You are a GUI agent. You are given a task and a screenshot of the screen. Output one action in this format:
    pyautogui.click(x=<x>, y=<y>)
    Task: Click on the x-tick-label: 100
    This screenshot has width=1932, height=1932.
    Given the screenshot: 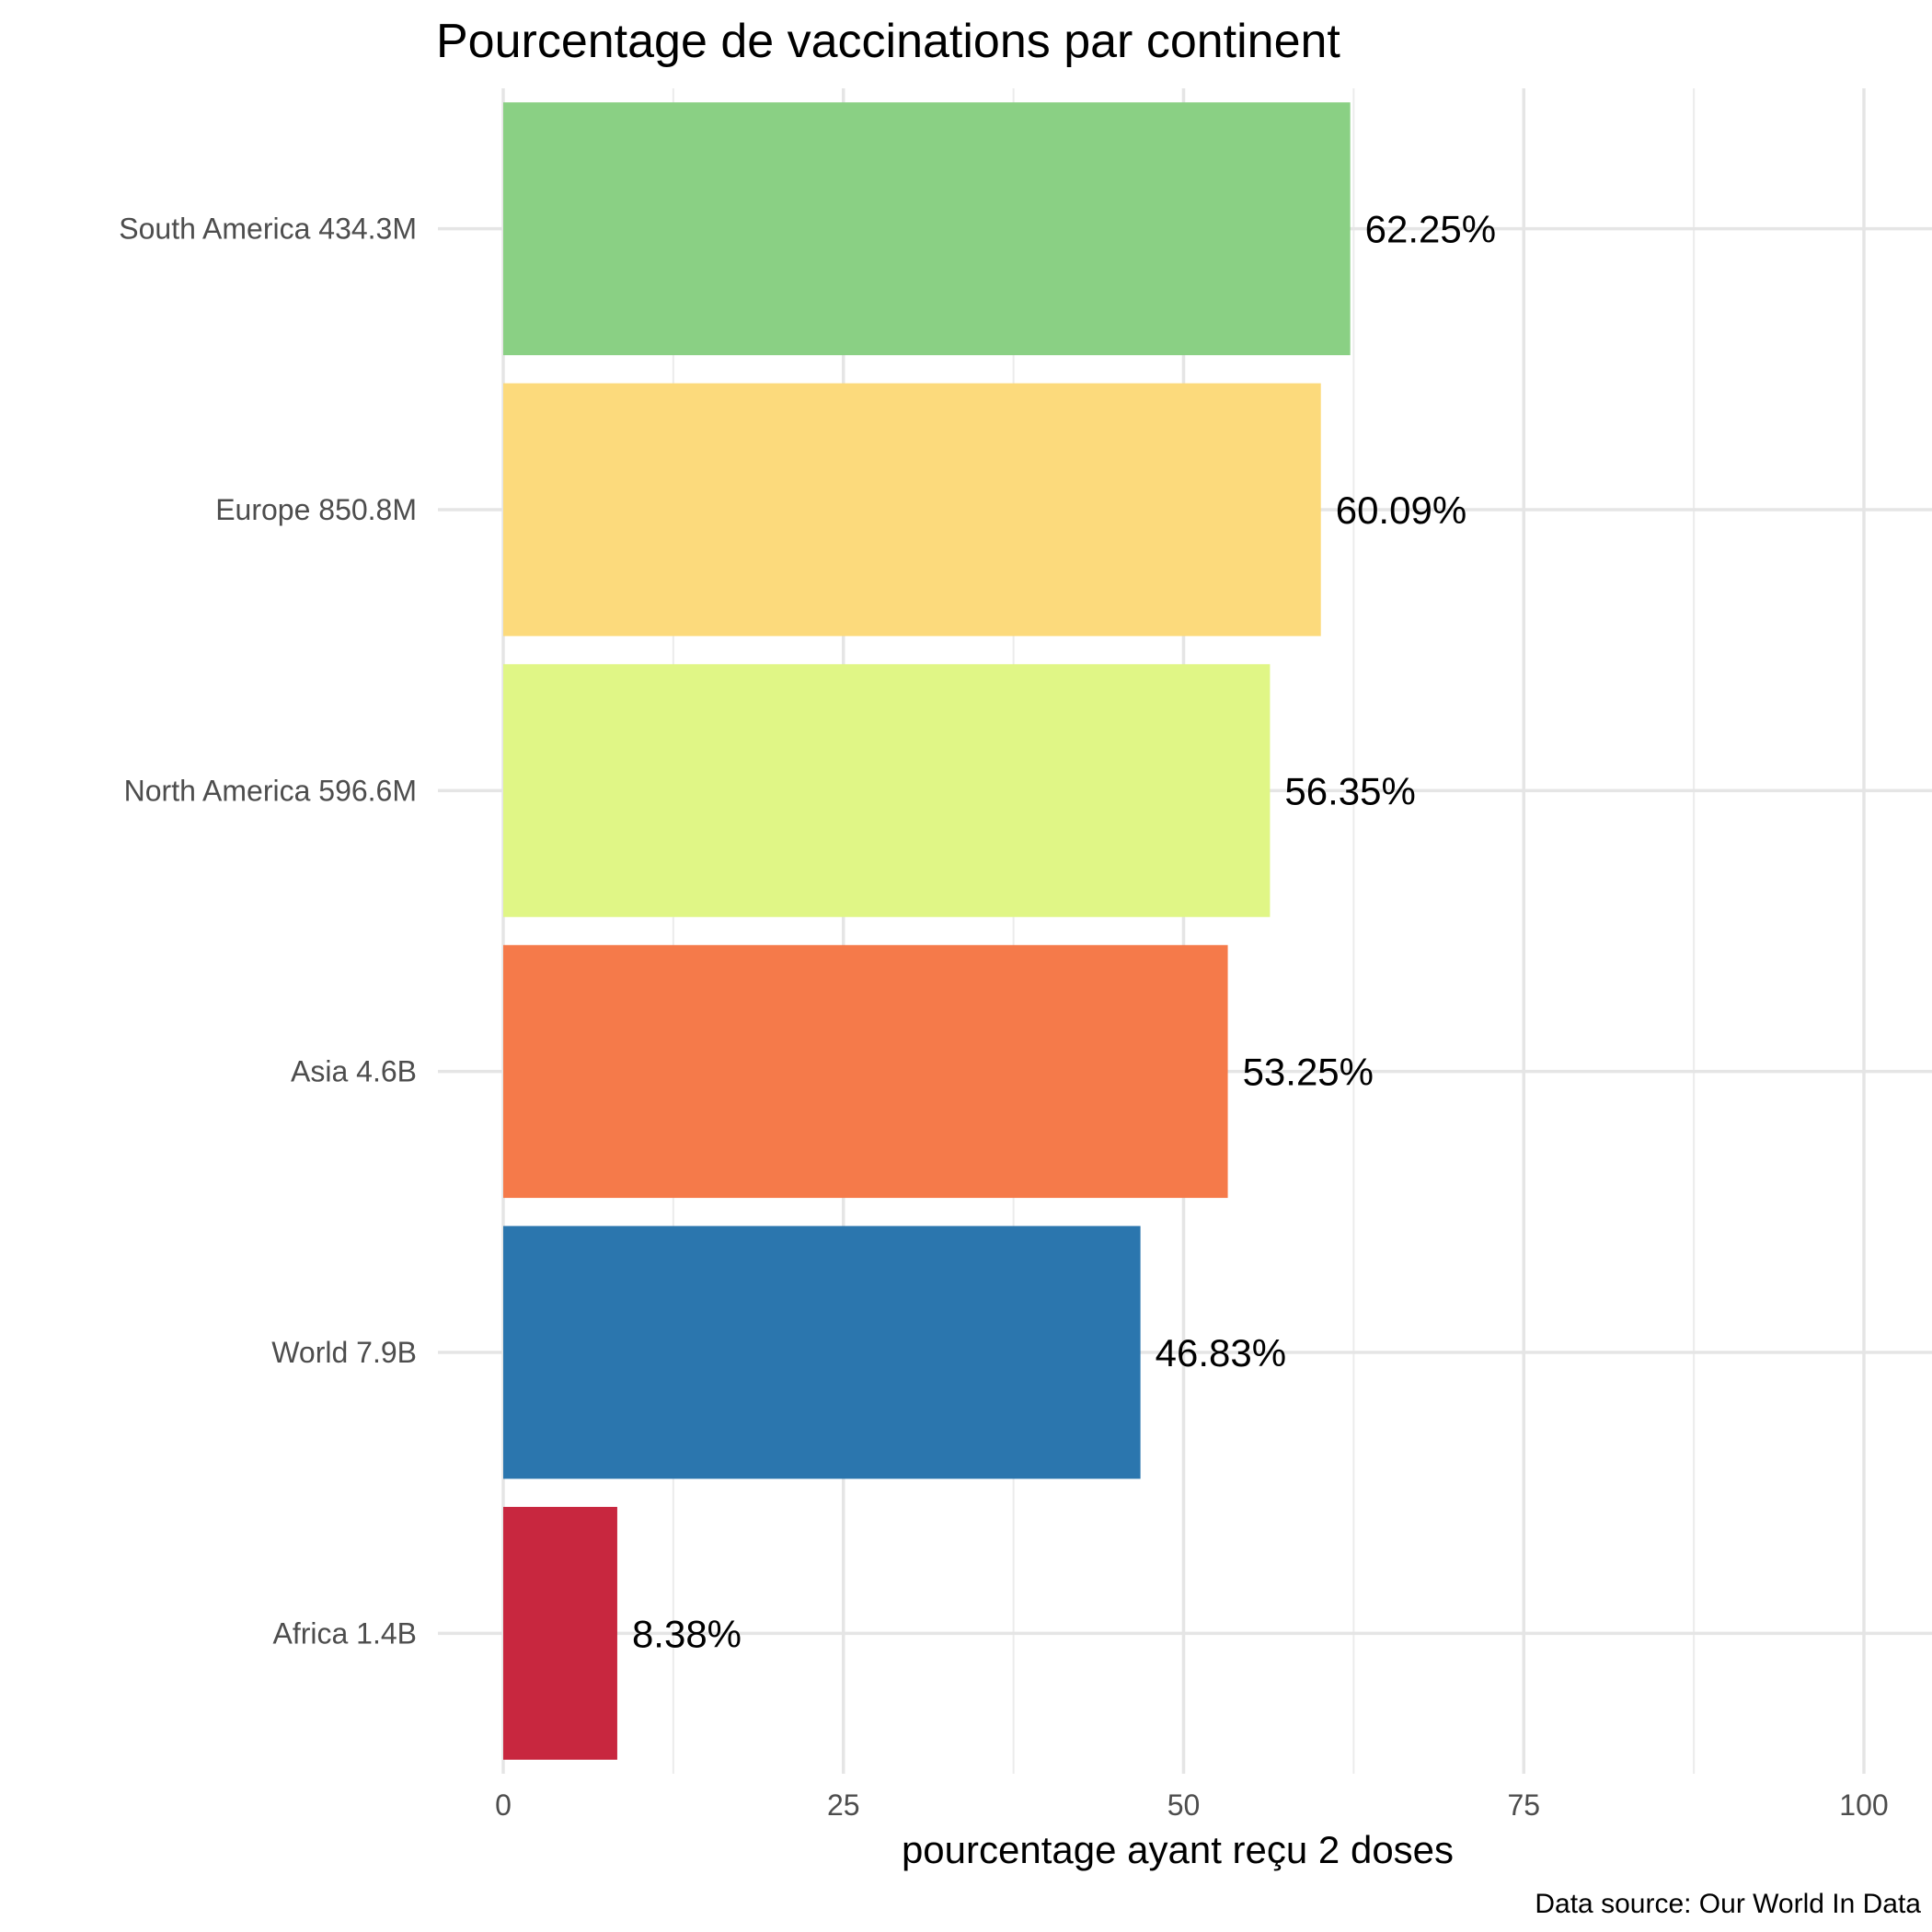 What is the action you would take?
    pyautogui.click(x=1863, y=1805)
    